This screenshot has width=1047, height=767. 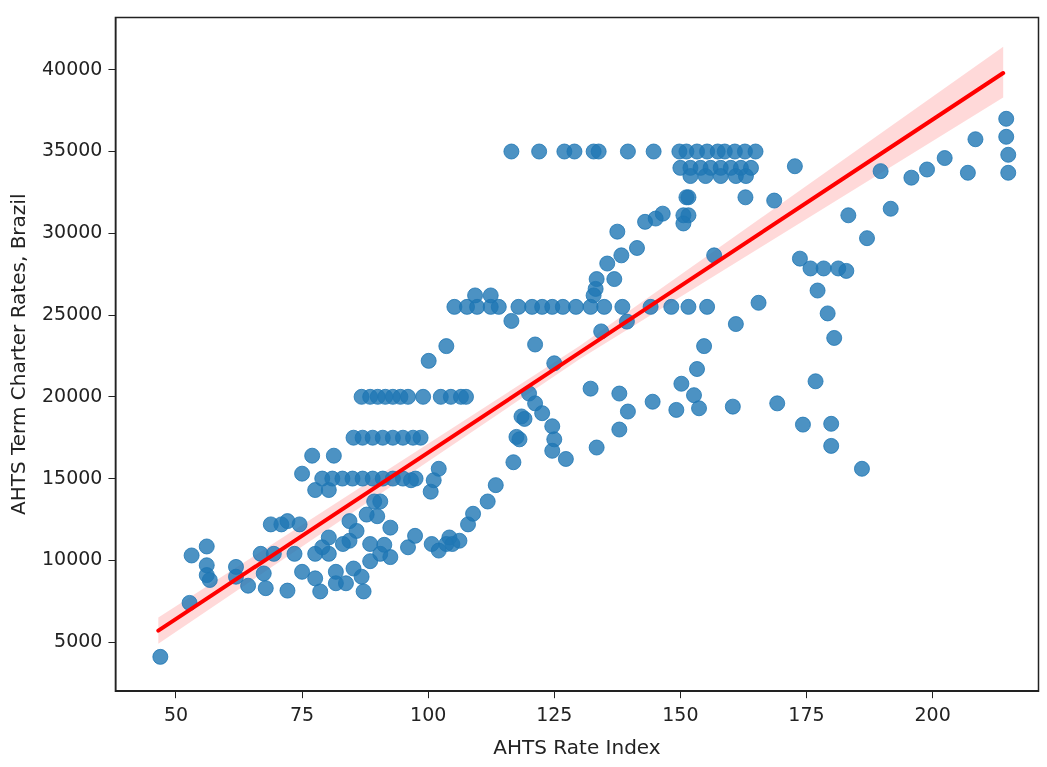 I want to click on y-tick-label: 10000, so click(x=72, y=558).